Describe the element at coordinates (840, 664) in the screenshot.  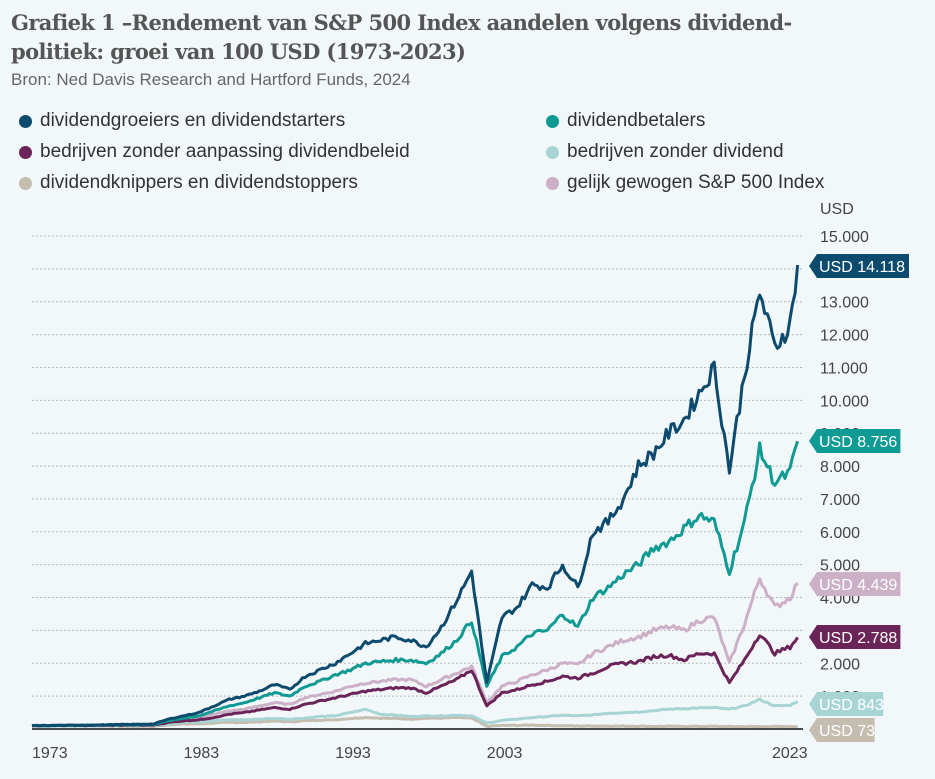
I see `y-tick-label: 2.000` at that location.